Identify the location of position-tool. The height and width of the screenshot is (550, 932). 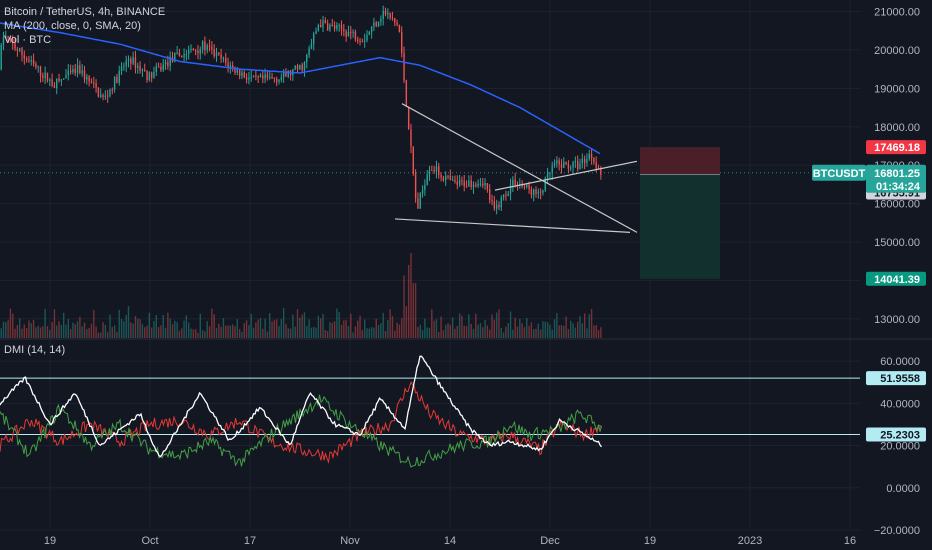
(680, 213).